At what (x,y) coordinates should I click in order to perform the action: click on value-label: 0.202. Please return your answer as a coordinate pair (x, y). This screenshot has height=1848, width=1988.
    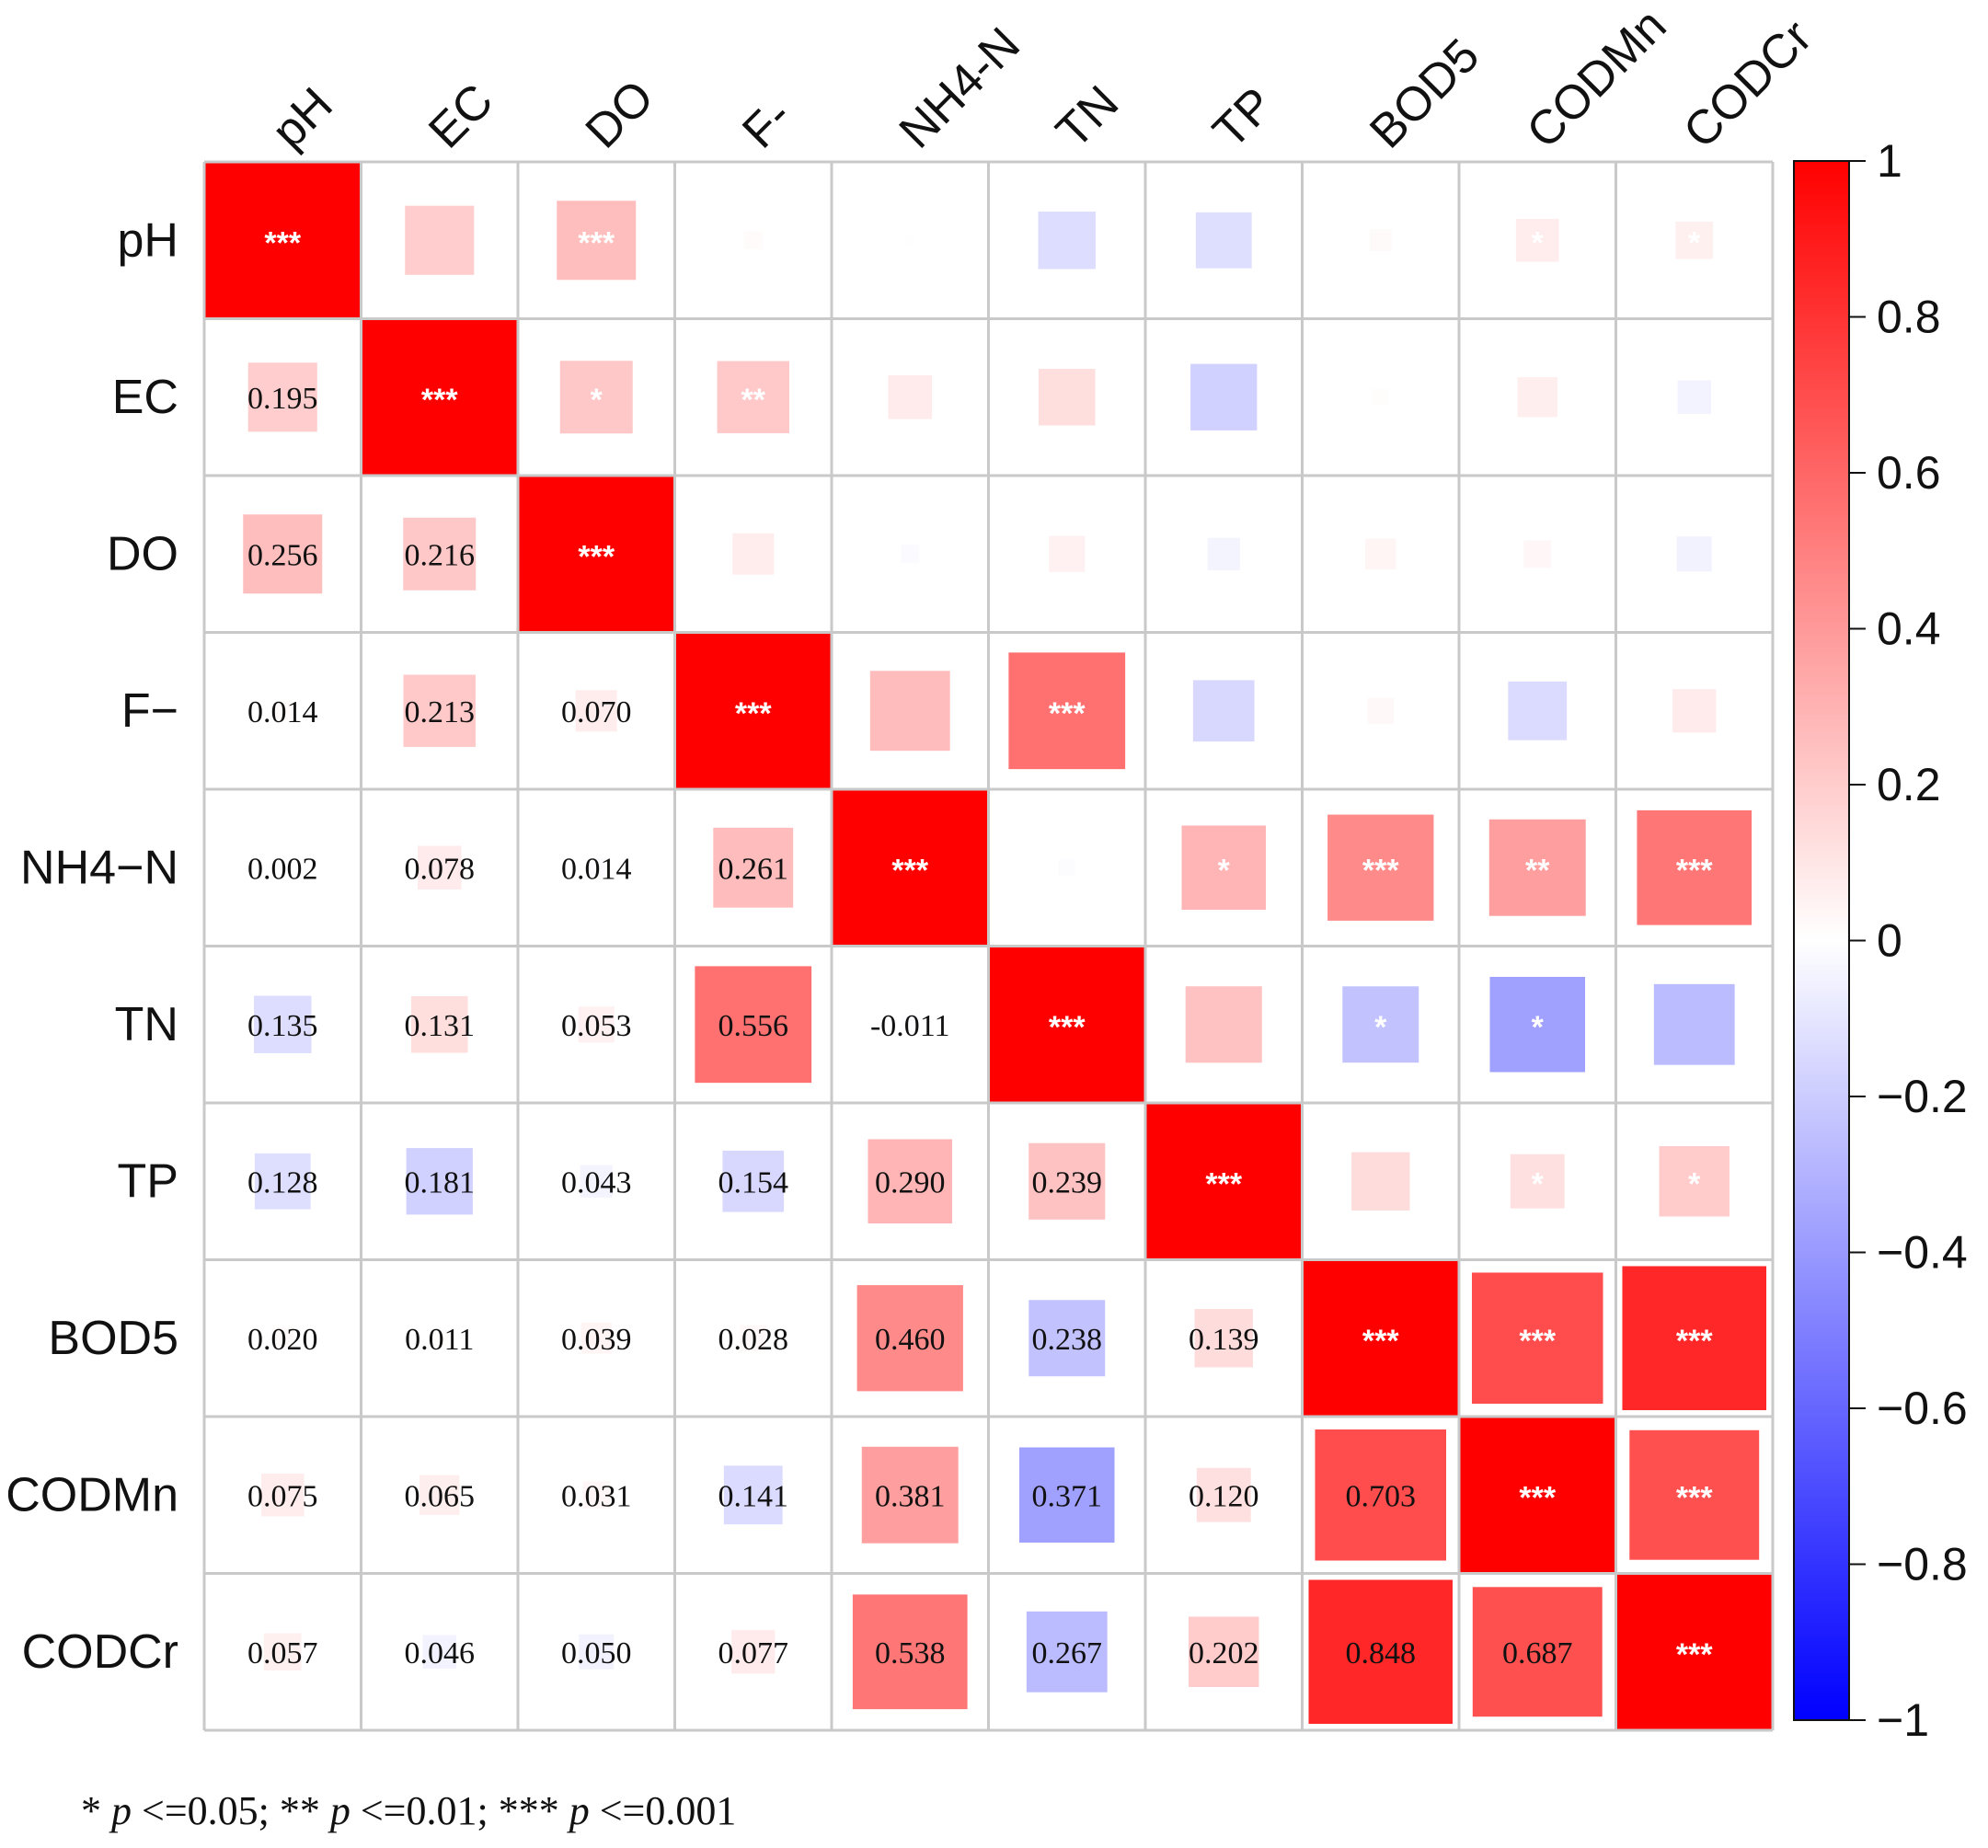
    Looking at the image, I should click on (1224, 1653).